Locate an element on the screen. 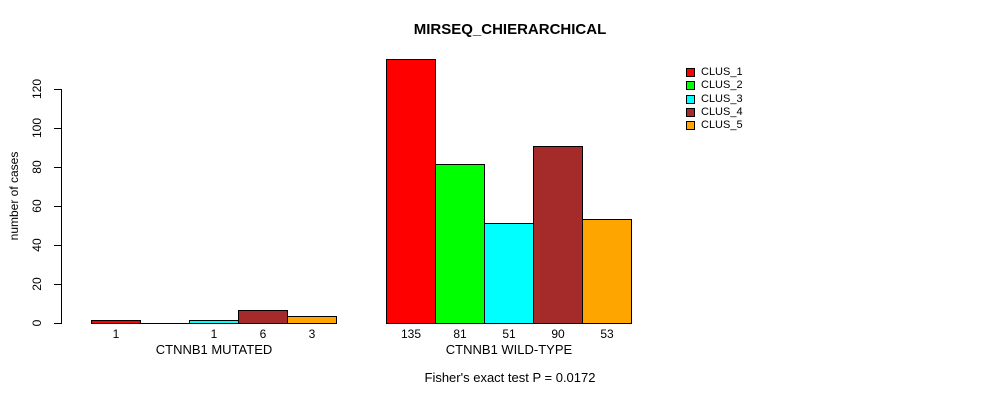 The height and width of the screenshot is (400, 990). legend-label: CLUS_1 is located at coordinates (722, 72).